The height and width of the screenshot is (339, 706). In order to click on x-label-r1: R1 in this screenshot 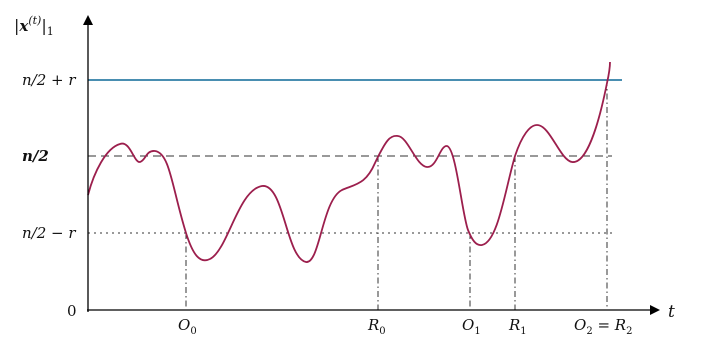, I will do `click(517, 326)`.